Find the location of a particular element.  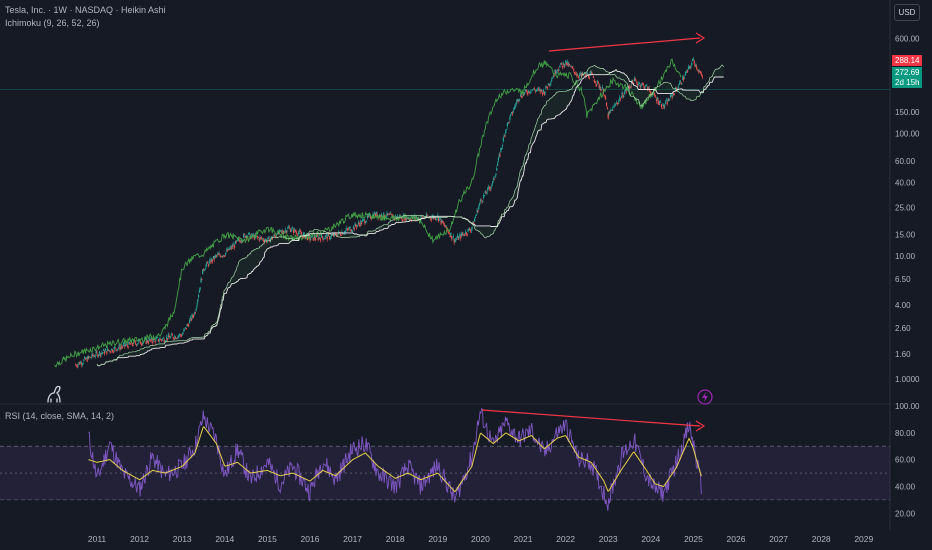

currency-button: USD is located at coordinates (907, 12).